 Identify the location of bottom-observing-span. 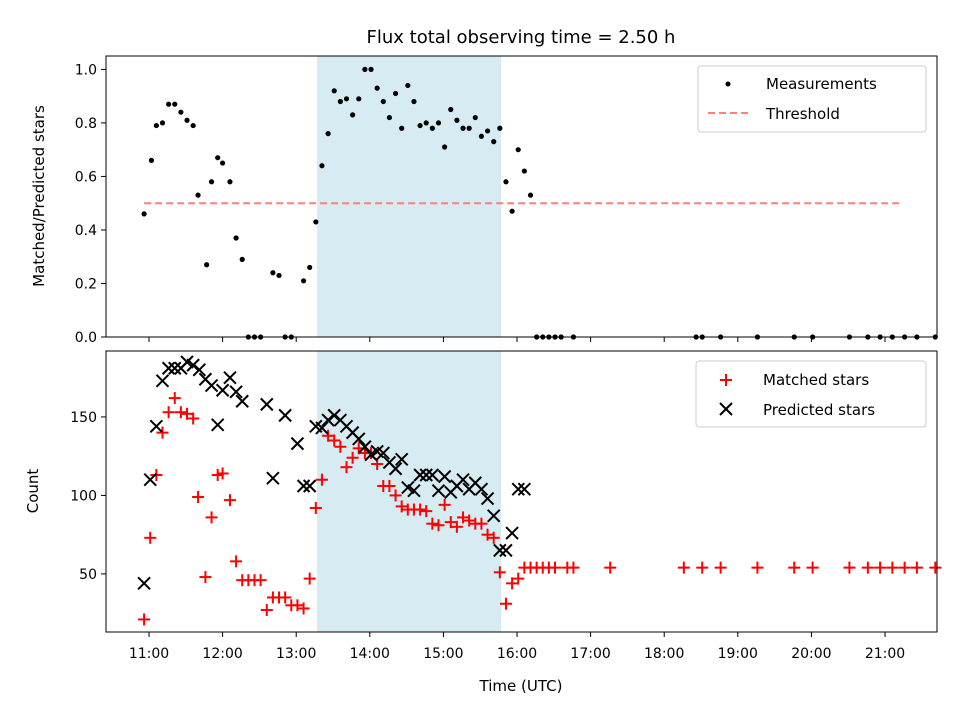
(409, 491).